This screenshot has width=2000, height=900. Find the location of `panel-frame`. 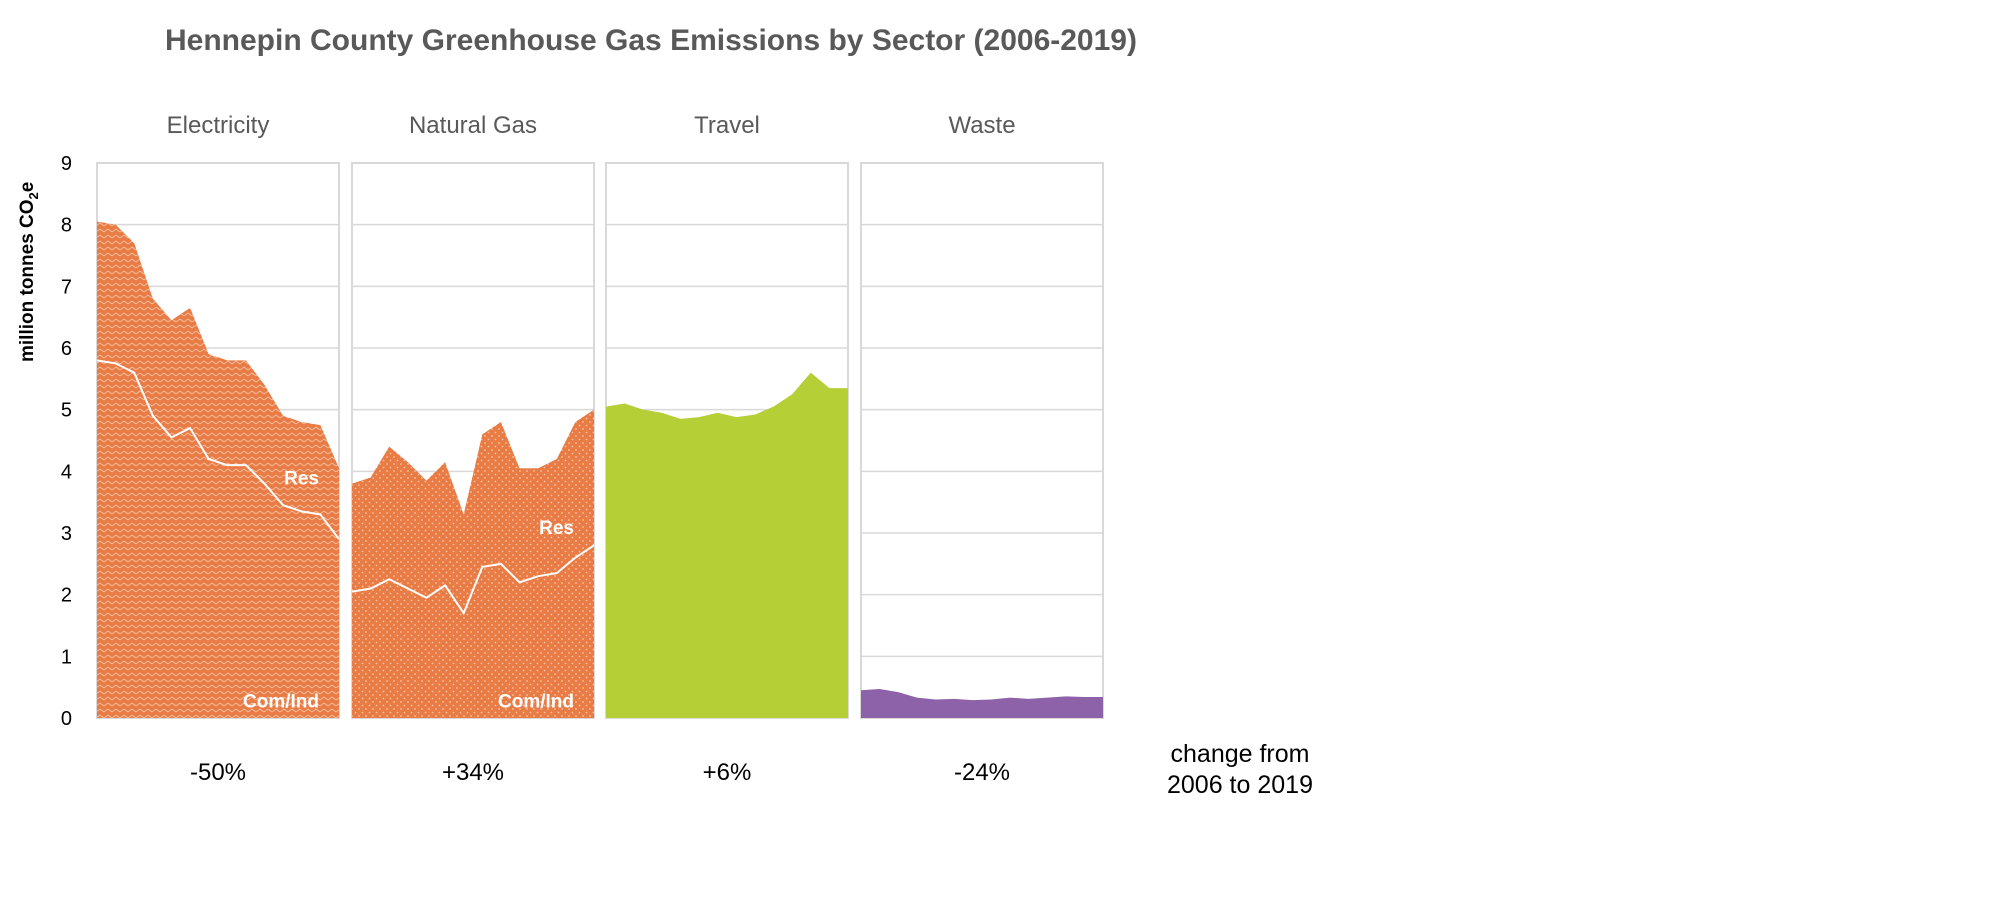

panel-frame is located at coordinates (982, 440).